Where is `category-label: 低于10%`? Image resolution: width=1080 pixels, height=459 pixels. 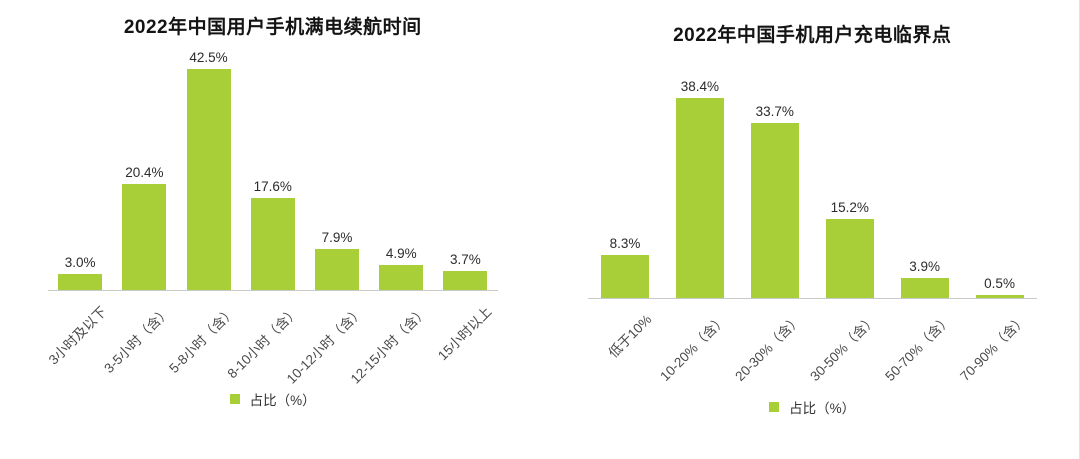 category-label: 低于10% is located at coordinates (630, 336).